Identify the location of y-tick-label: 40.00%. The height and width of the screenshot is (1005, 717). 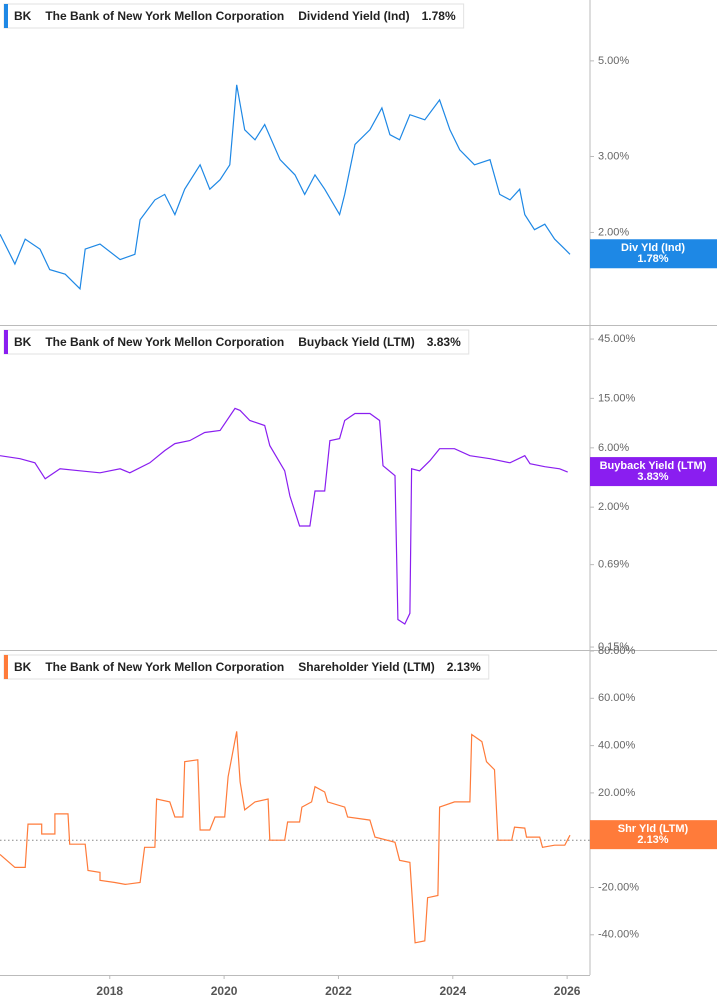
(617, 746).